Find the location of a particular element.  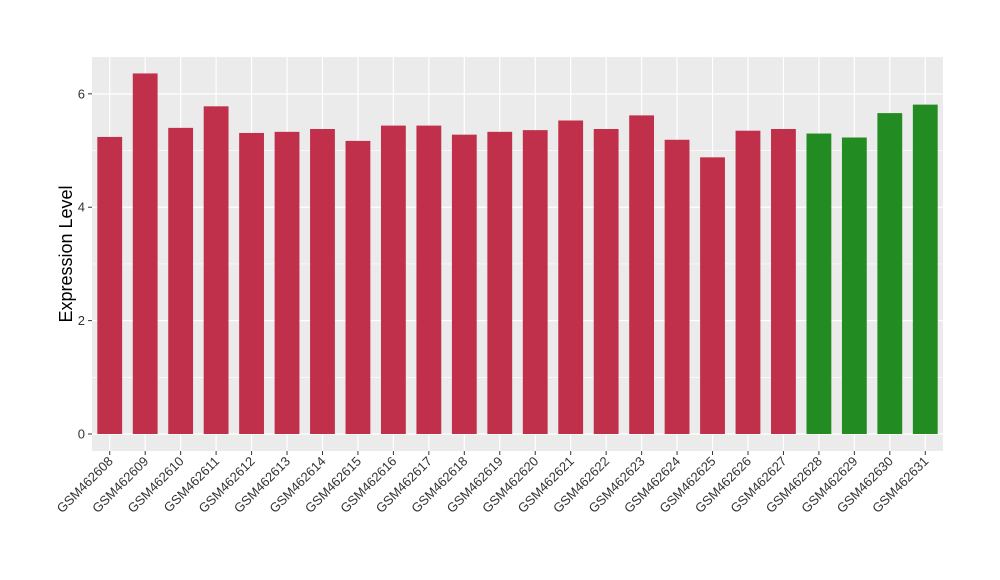

bar-GSM462621 is located at coordinates (571, 277).